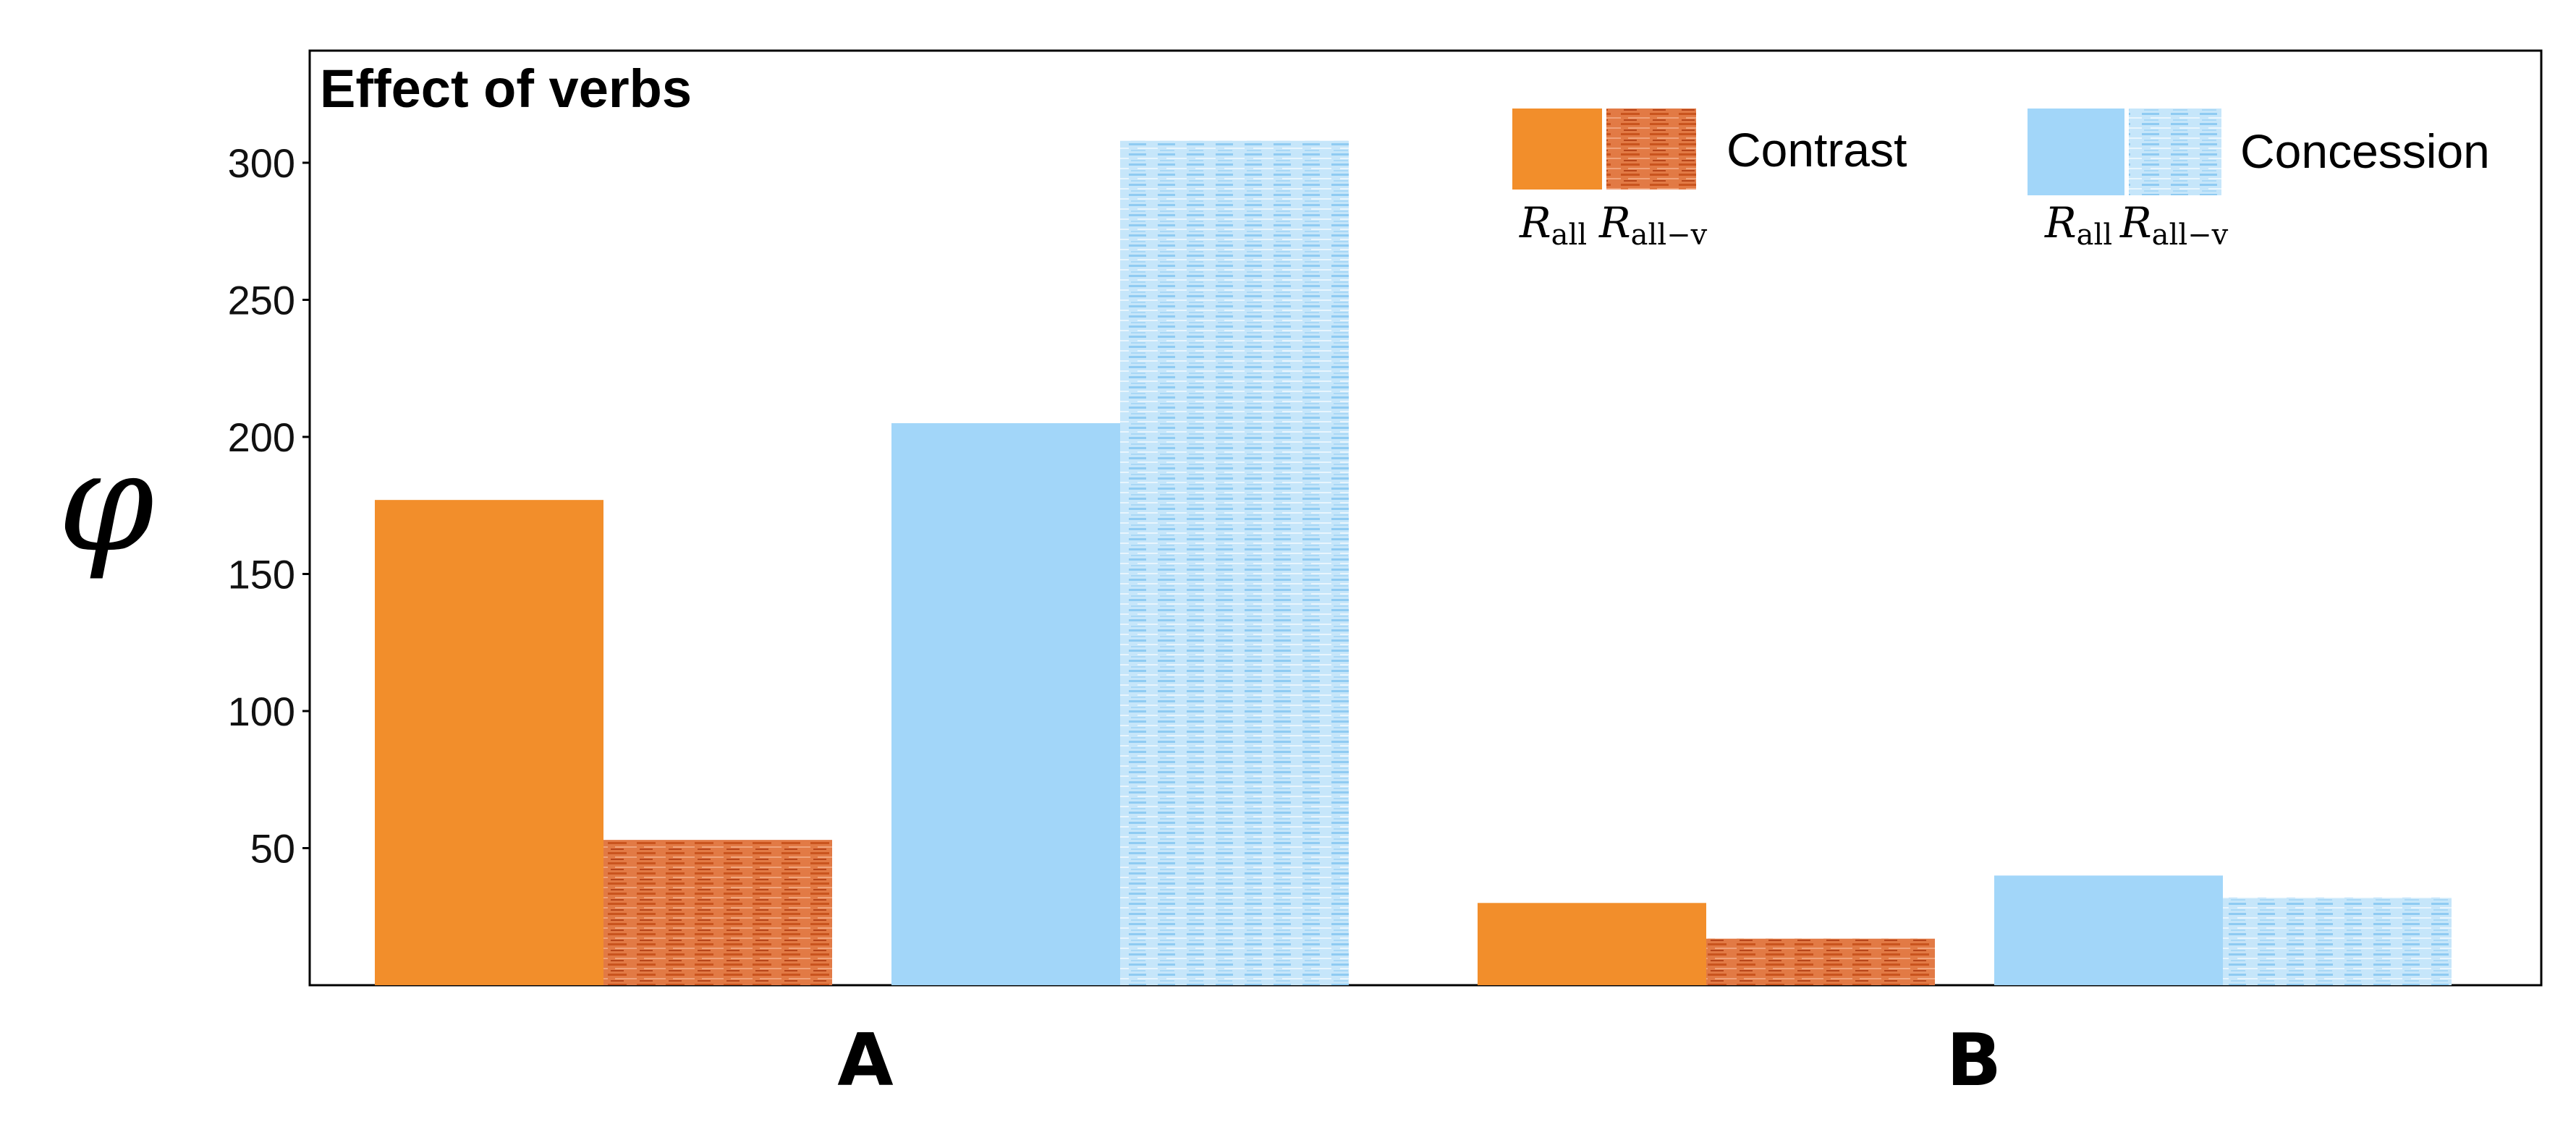  I want to click on y-axis: 50 100 150 200 250 300, so click(269, 506).